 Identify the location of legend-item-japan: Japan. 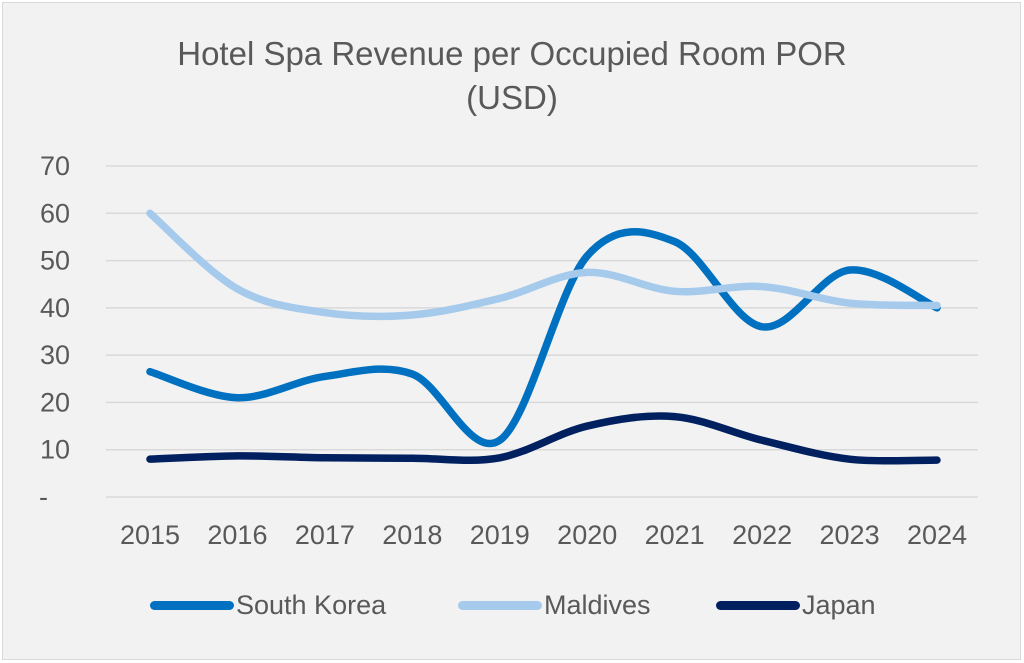
(796, 605).